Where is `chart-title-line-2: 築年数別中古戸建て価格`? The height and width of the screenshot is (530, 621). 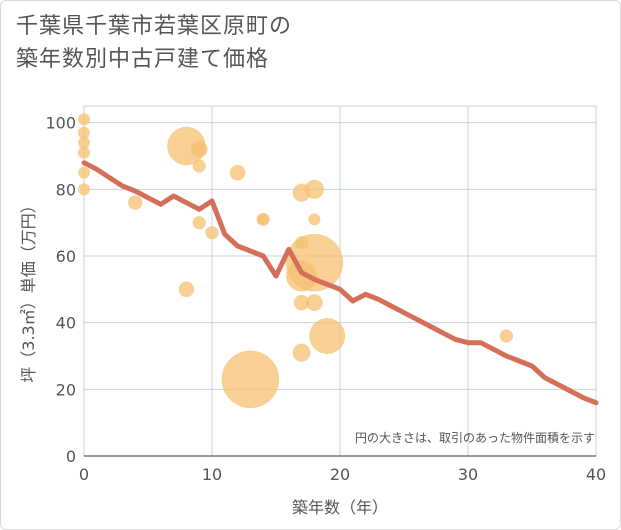
chart-title-line-2: 築年数別中古戸建て価格 is located at coordinates (143, 59).